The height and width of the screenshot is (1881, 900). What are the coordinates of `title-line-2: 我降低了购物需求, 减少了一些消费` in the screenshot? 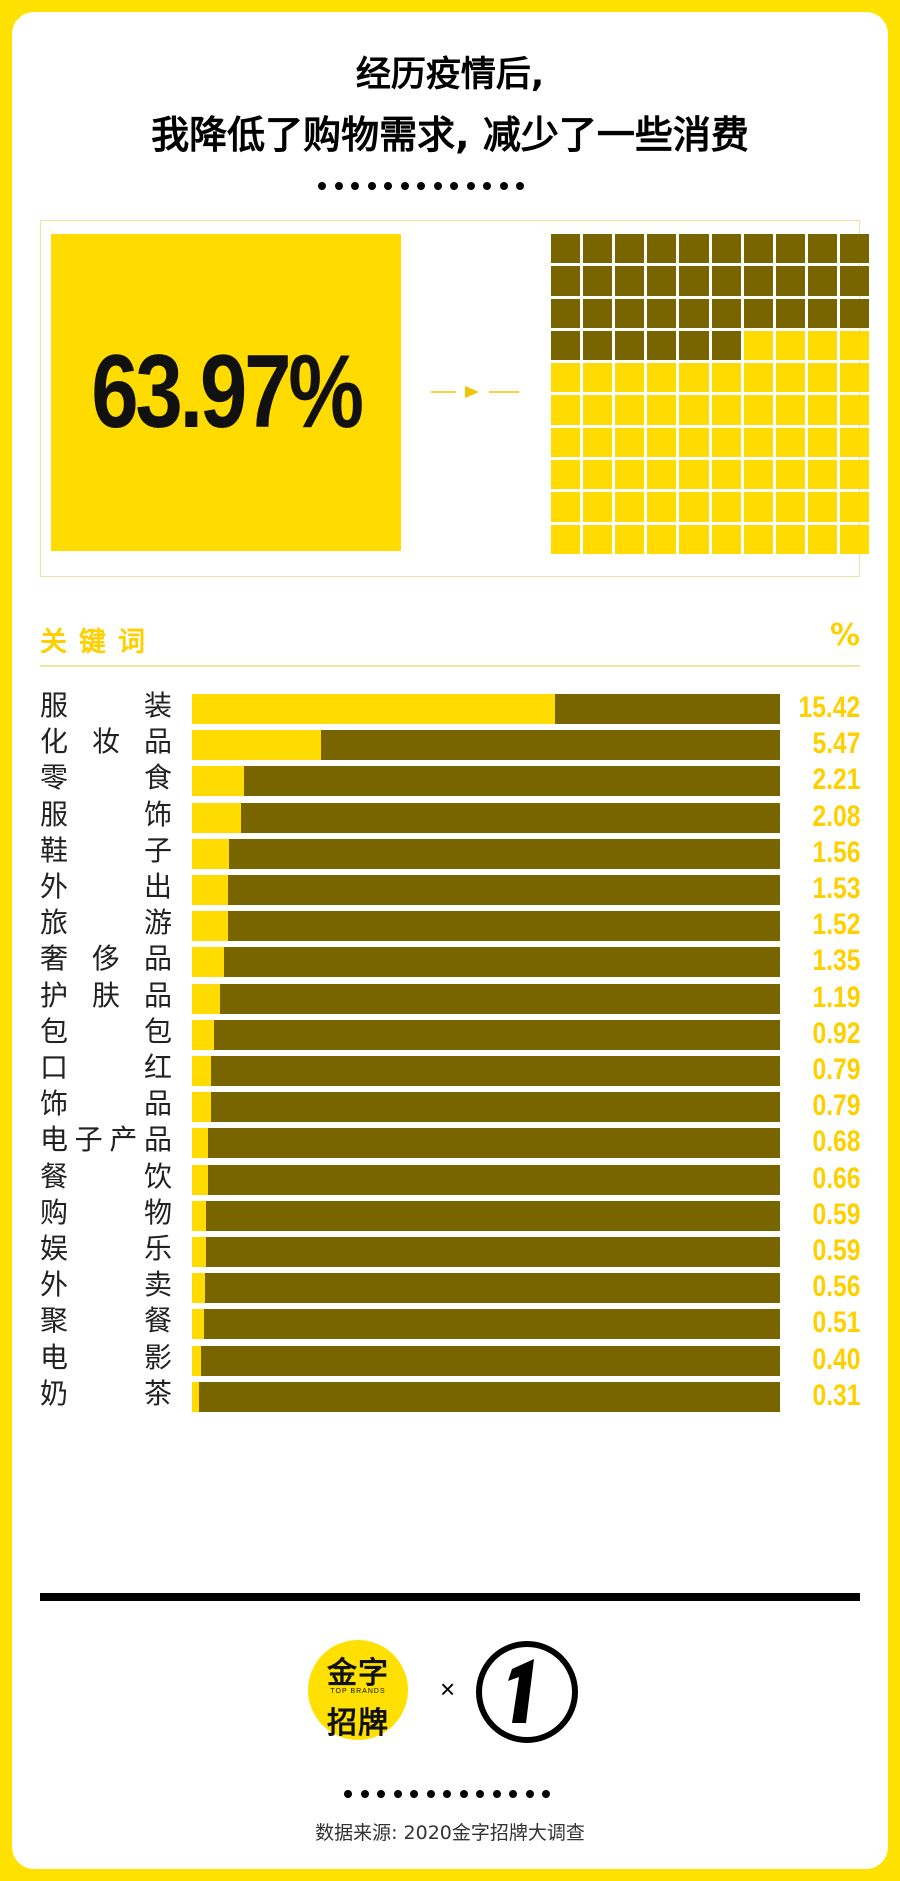 It's located at (450, 135).